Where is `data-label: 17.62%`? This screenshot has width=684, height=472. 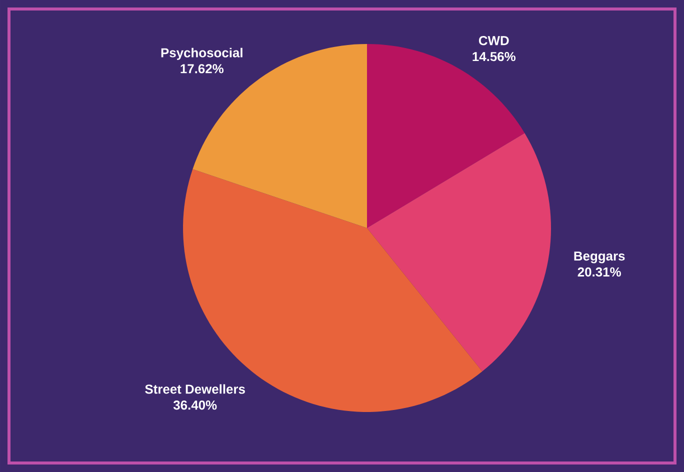 data-label: 17.62% is located at coordinates (202, 69).